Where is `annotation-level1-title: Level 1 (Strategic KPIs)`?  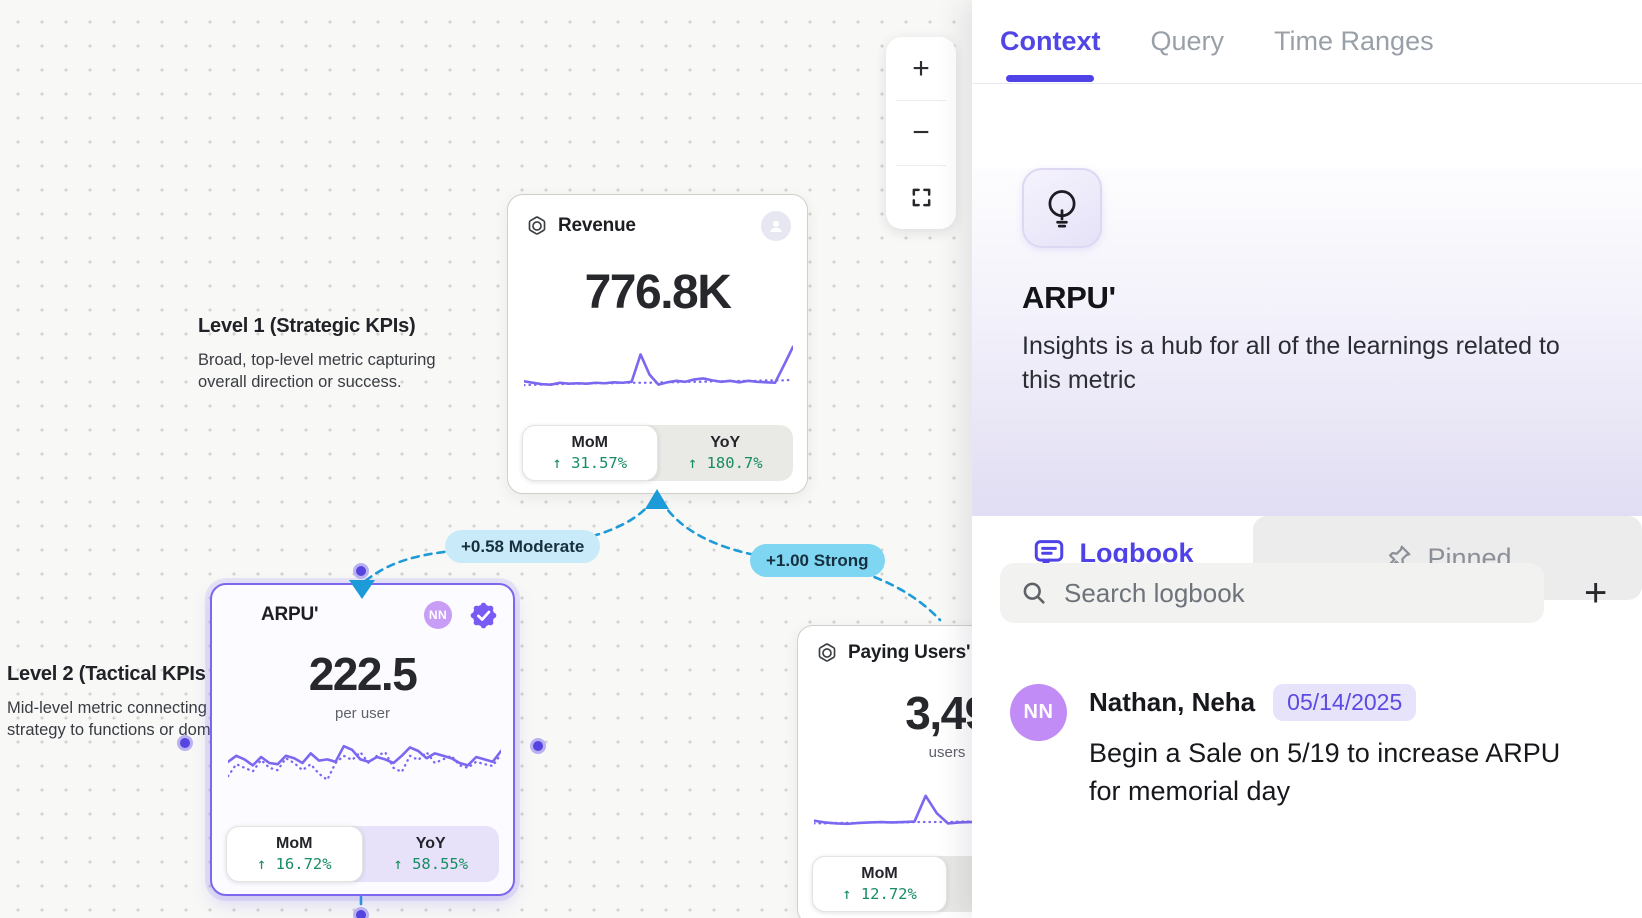
annotation-level1-title: Level 1 (Strategic KPIs) is located at coordinates (307, 326).